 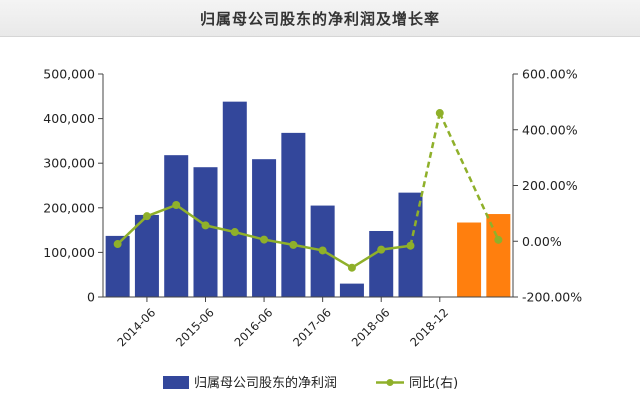 What do you see at coordinates (136, 327) in the screenshot?
I see `x-axis-tick-label: 2014-06` at bounding box center [136, 327].